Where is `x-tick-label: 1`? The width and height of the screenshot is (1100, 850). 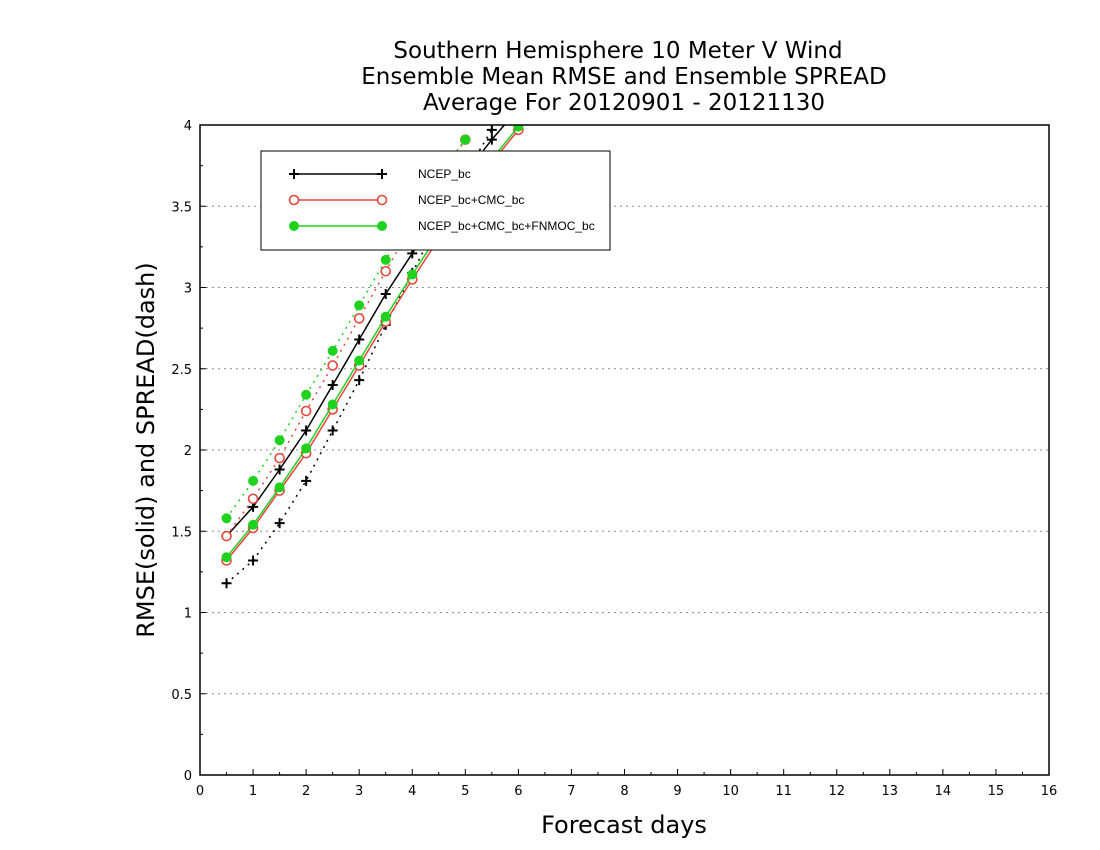 x-tick-label: 1 is located at coordinates (253, 791).